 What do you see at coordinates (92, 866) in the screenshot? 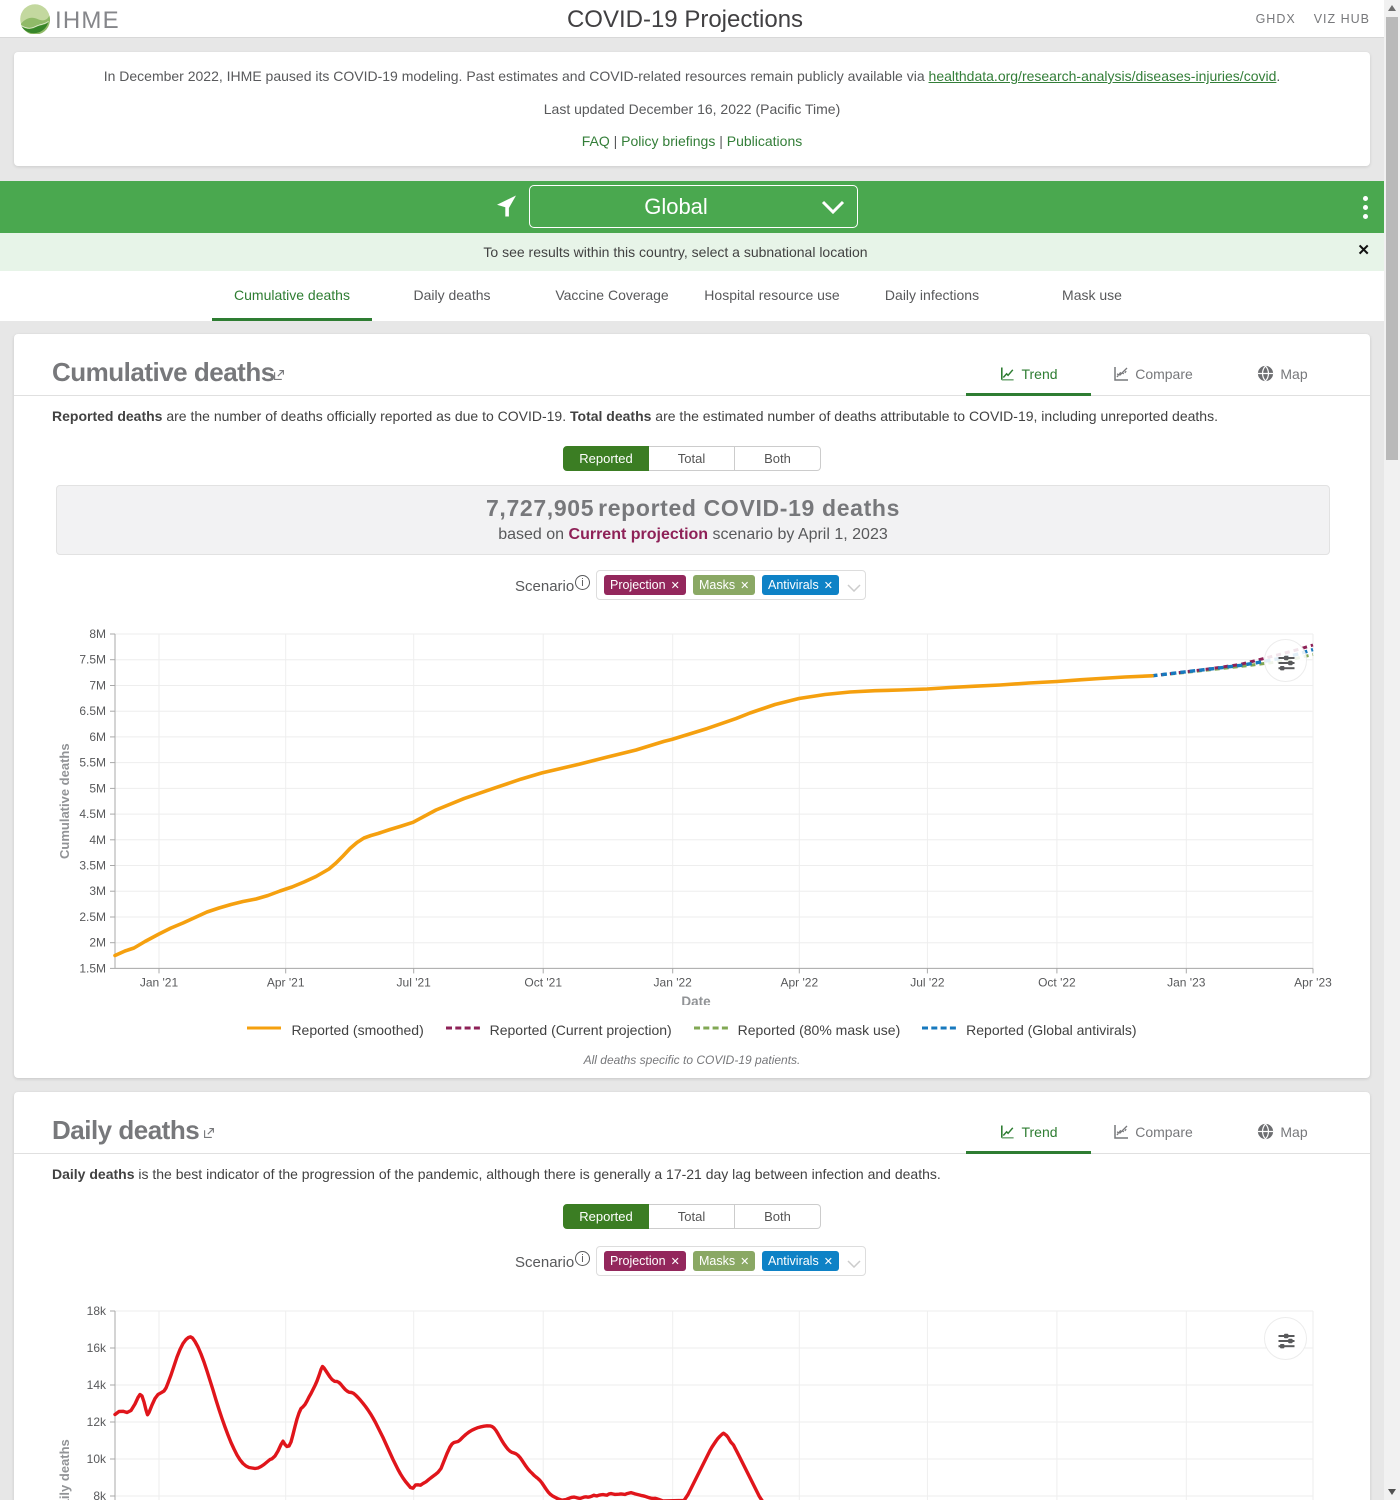
I see `svg-text: 3.5M` at bounding box center [92, 866].